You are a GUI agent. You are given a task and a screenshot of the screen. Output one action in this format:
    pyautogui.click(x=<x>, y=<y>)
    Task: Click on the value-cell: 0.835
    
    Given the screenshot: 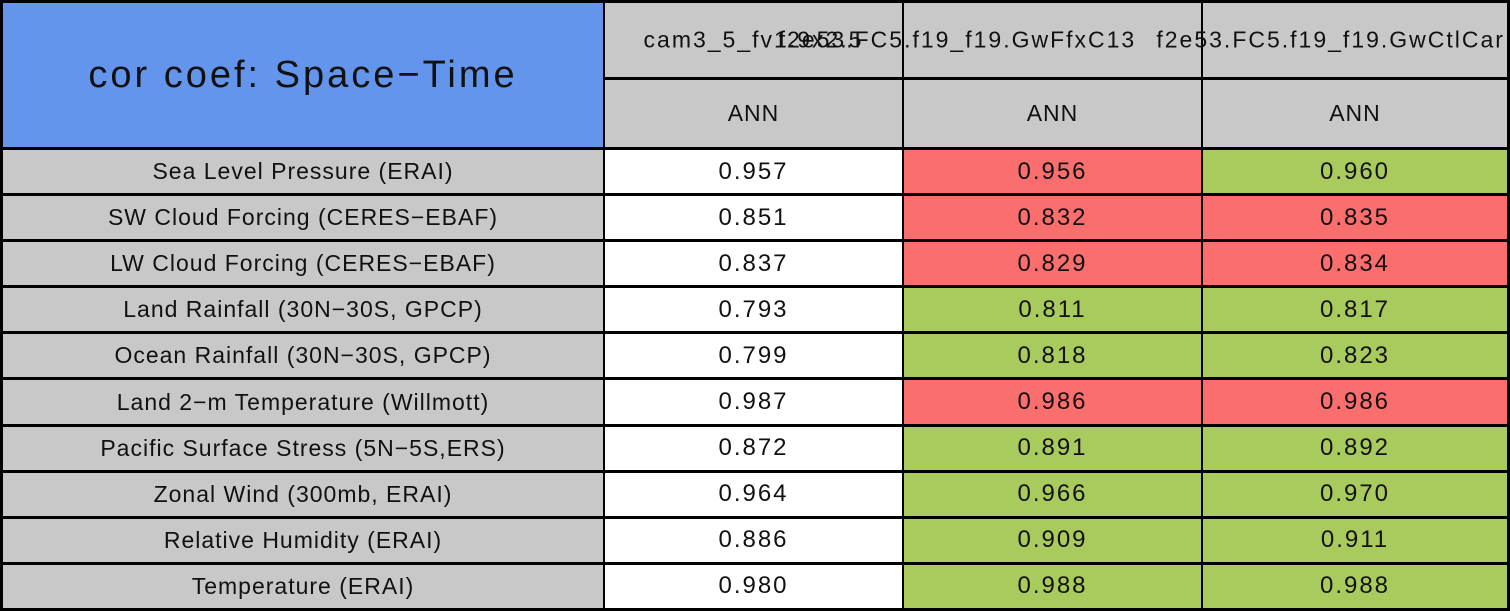 What is the action you would take?
    pyautogui.click(x=1355, y=218)
    